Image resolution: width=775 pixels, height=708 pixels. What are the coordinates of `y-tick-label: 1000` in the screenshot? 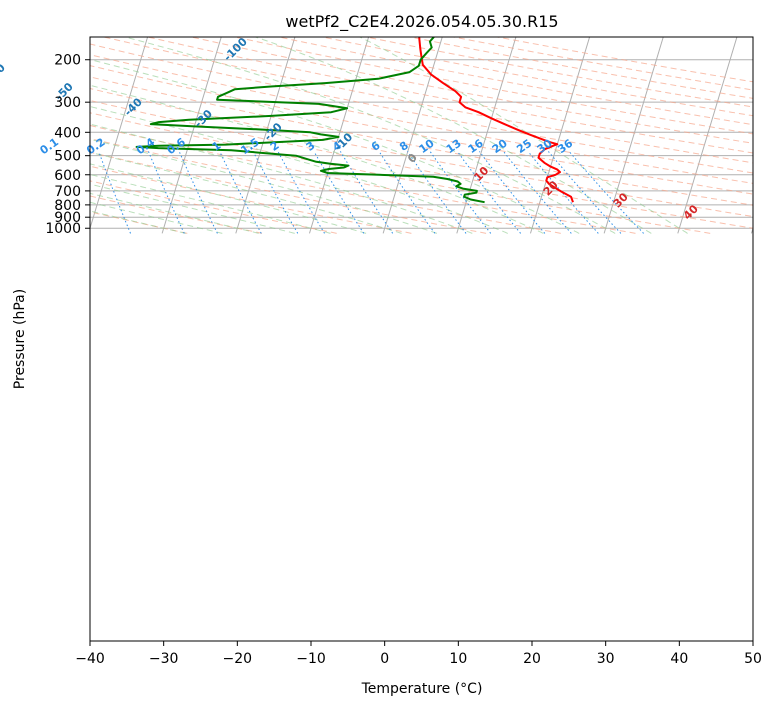 It's located at (63, 229).